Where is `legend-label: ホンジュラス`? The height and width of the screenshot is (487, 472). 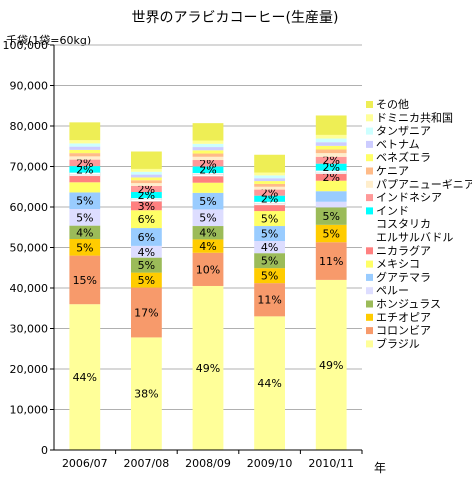
legend-label: ホンジュラス is located at coordinates (408, 304).